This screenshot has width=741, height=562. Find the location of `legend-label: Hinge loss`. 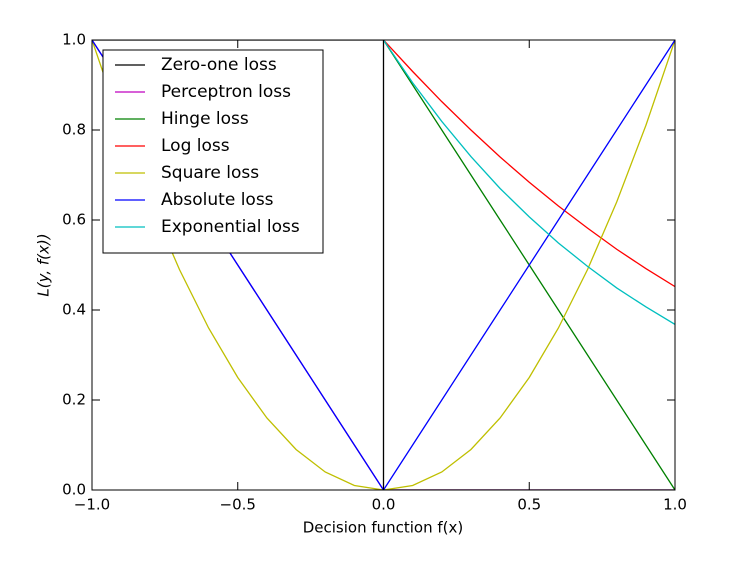

legend-label: Hinge loss is located at coordinates (205, 119).